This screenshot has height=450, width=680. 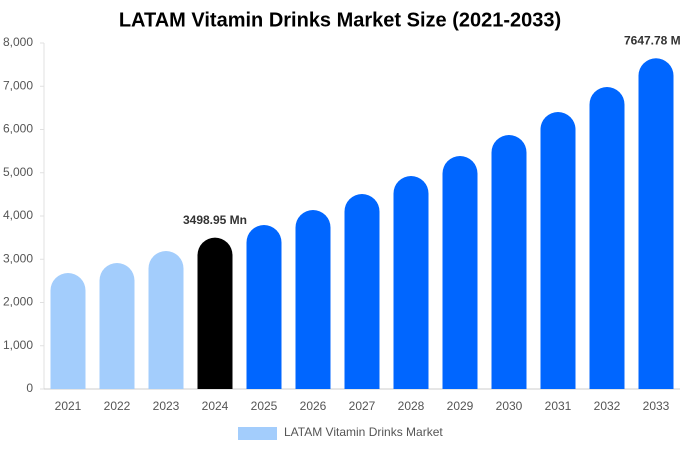 I want to click on x-tick-label: 2028, so click(x=411, y=406).